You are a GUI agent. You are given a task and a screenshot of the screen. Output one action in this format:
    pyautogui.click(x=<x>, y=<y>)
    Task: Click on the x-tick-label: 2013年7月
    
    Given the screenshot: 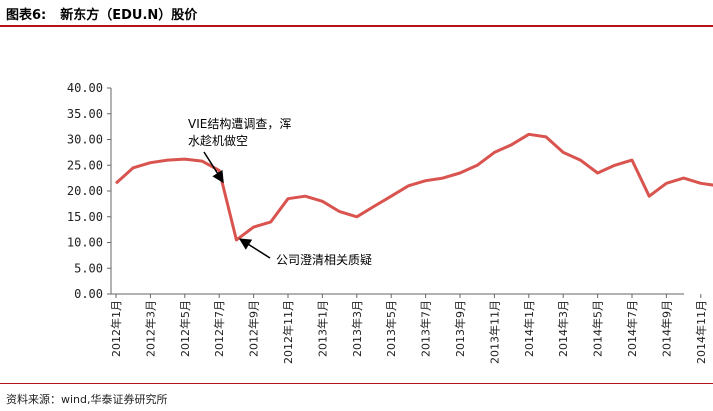 What is the action you would take?
    pyautogui.click(x=426, y=328)
    